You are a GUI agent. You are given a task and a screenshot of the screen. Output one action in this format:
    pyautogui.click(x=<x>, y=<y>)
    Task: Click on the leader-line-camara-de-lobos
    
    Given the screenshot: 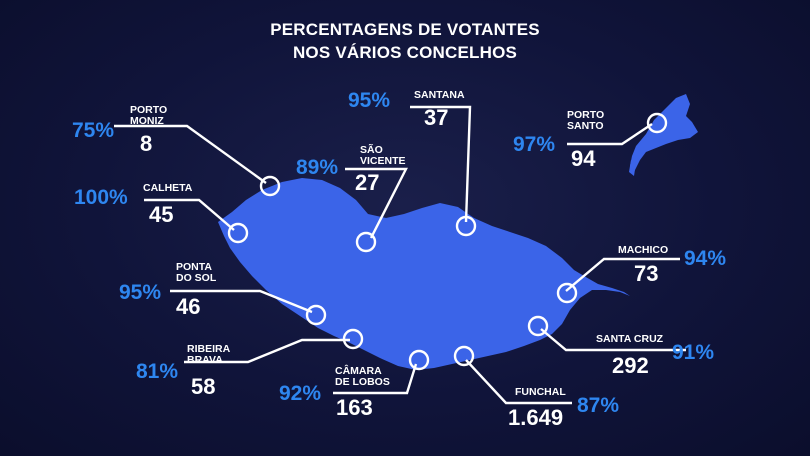 What is the action you would take?
    pyautogui.click(x=375, y=379)
    